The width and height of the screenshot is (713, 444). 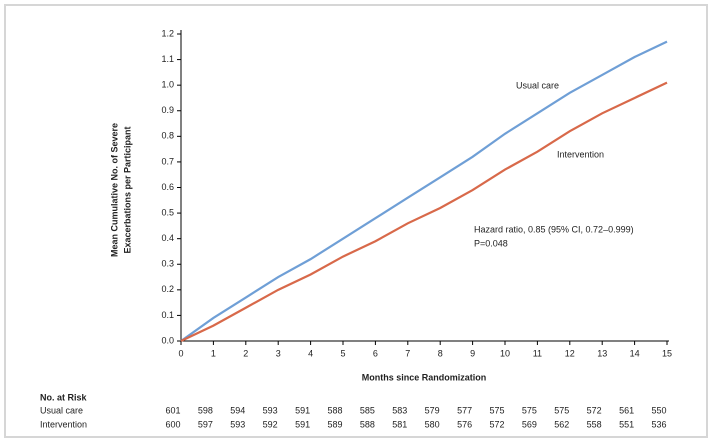 What do you see at coordinates (658, 424) in the screenshot?
I see `risk-value: 536` at bounding box center [658, 424].